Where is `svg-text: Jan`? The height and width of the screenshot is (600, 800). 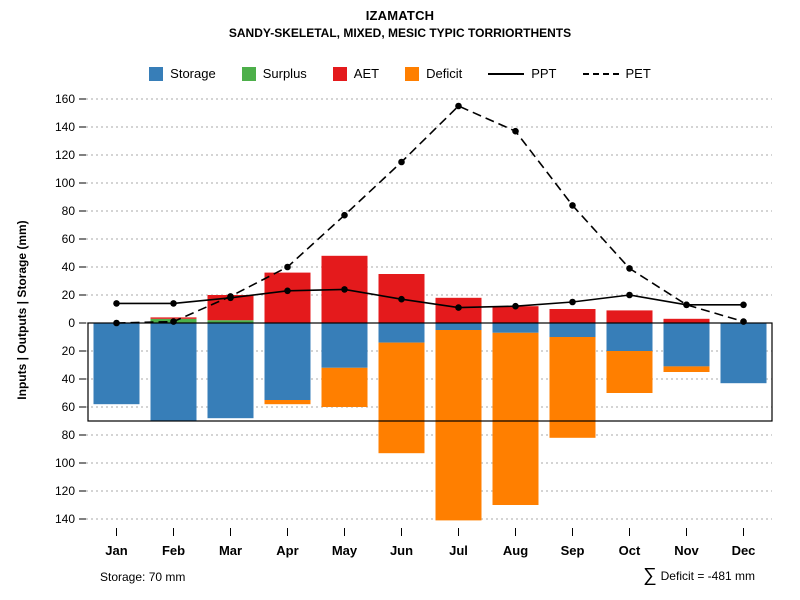
svg-text: Jan is located at coordinates (116, 550).